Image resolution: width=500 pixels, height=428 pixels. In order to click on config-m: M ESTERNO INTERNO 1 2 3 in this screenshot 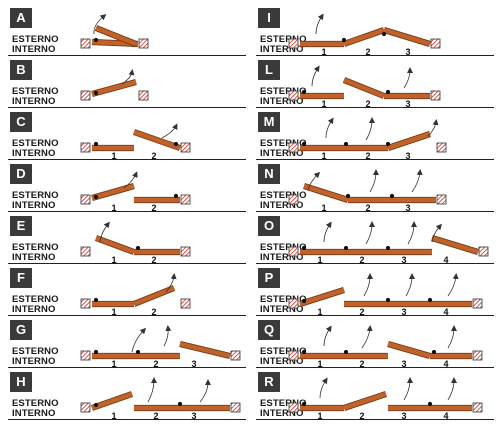, I will do `click(373, 134)`.